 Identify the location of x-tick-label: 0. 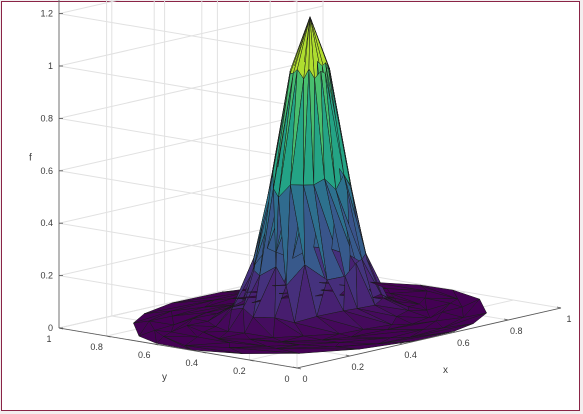
(304, 379).